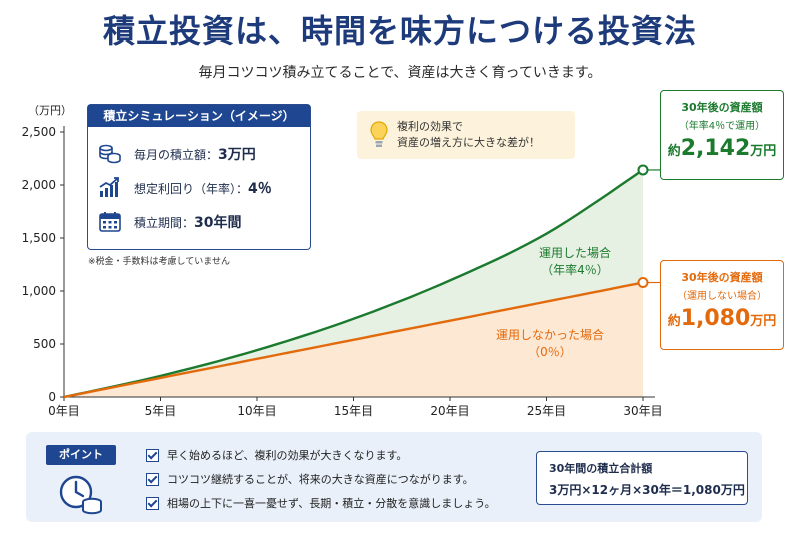  What do you see at coordinates (549, 343) in the screenshot?
I see `series-label-not-invested: 運用しなかった場合 （0％）` at bounding box center [549, 343].